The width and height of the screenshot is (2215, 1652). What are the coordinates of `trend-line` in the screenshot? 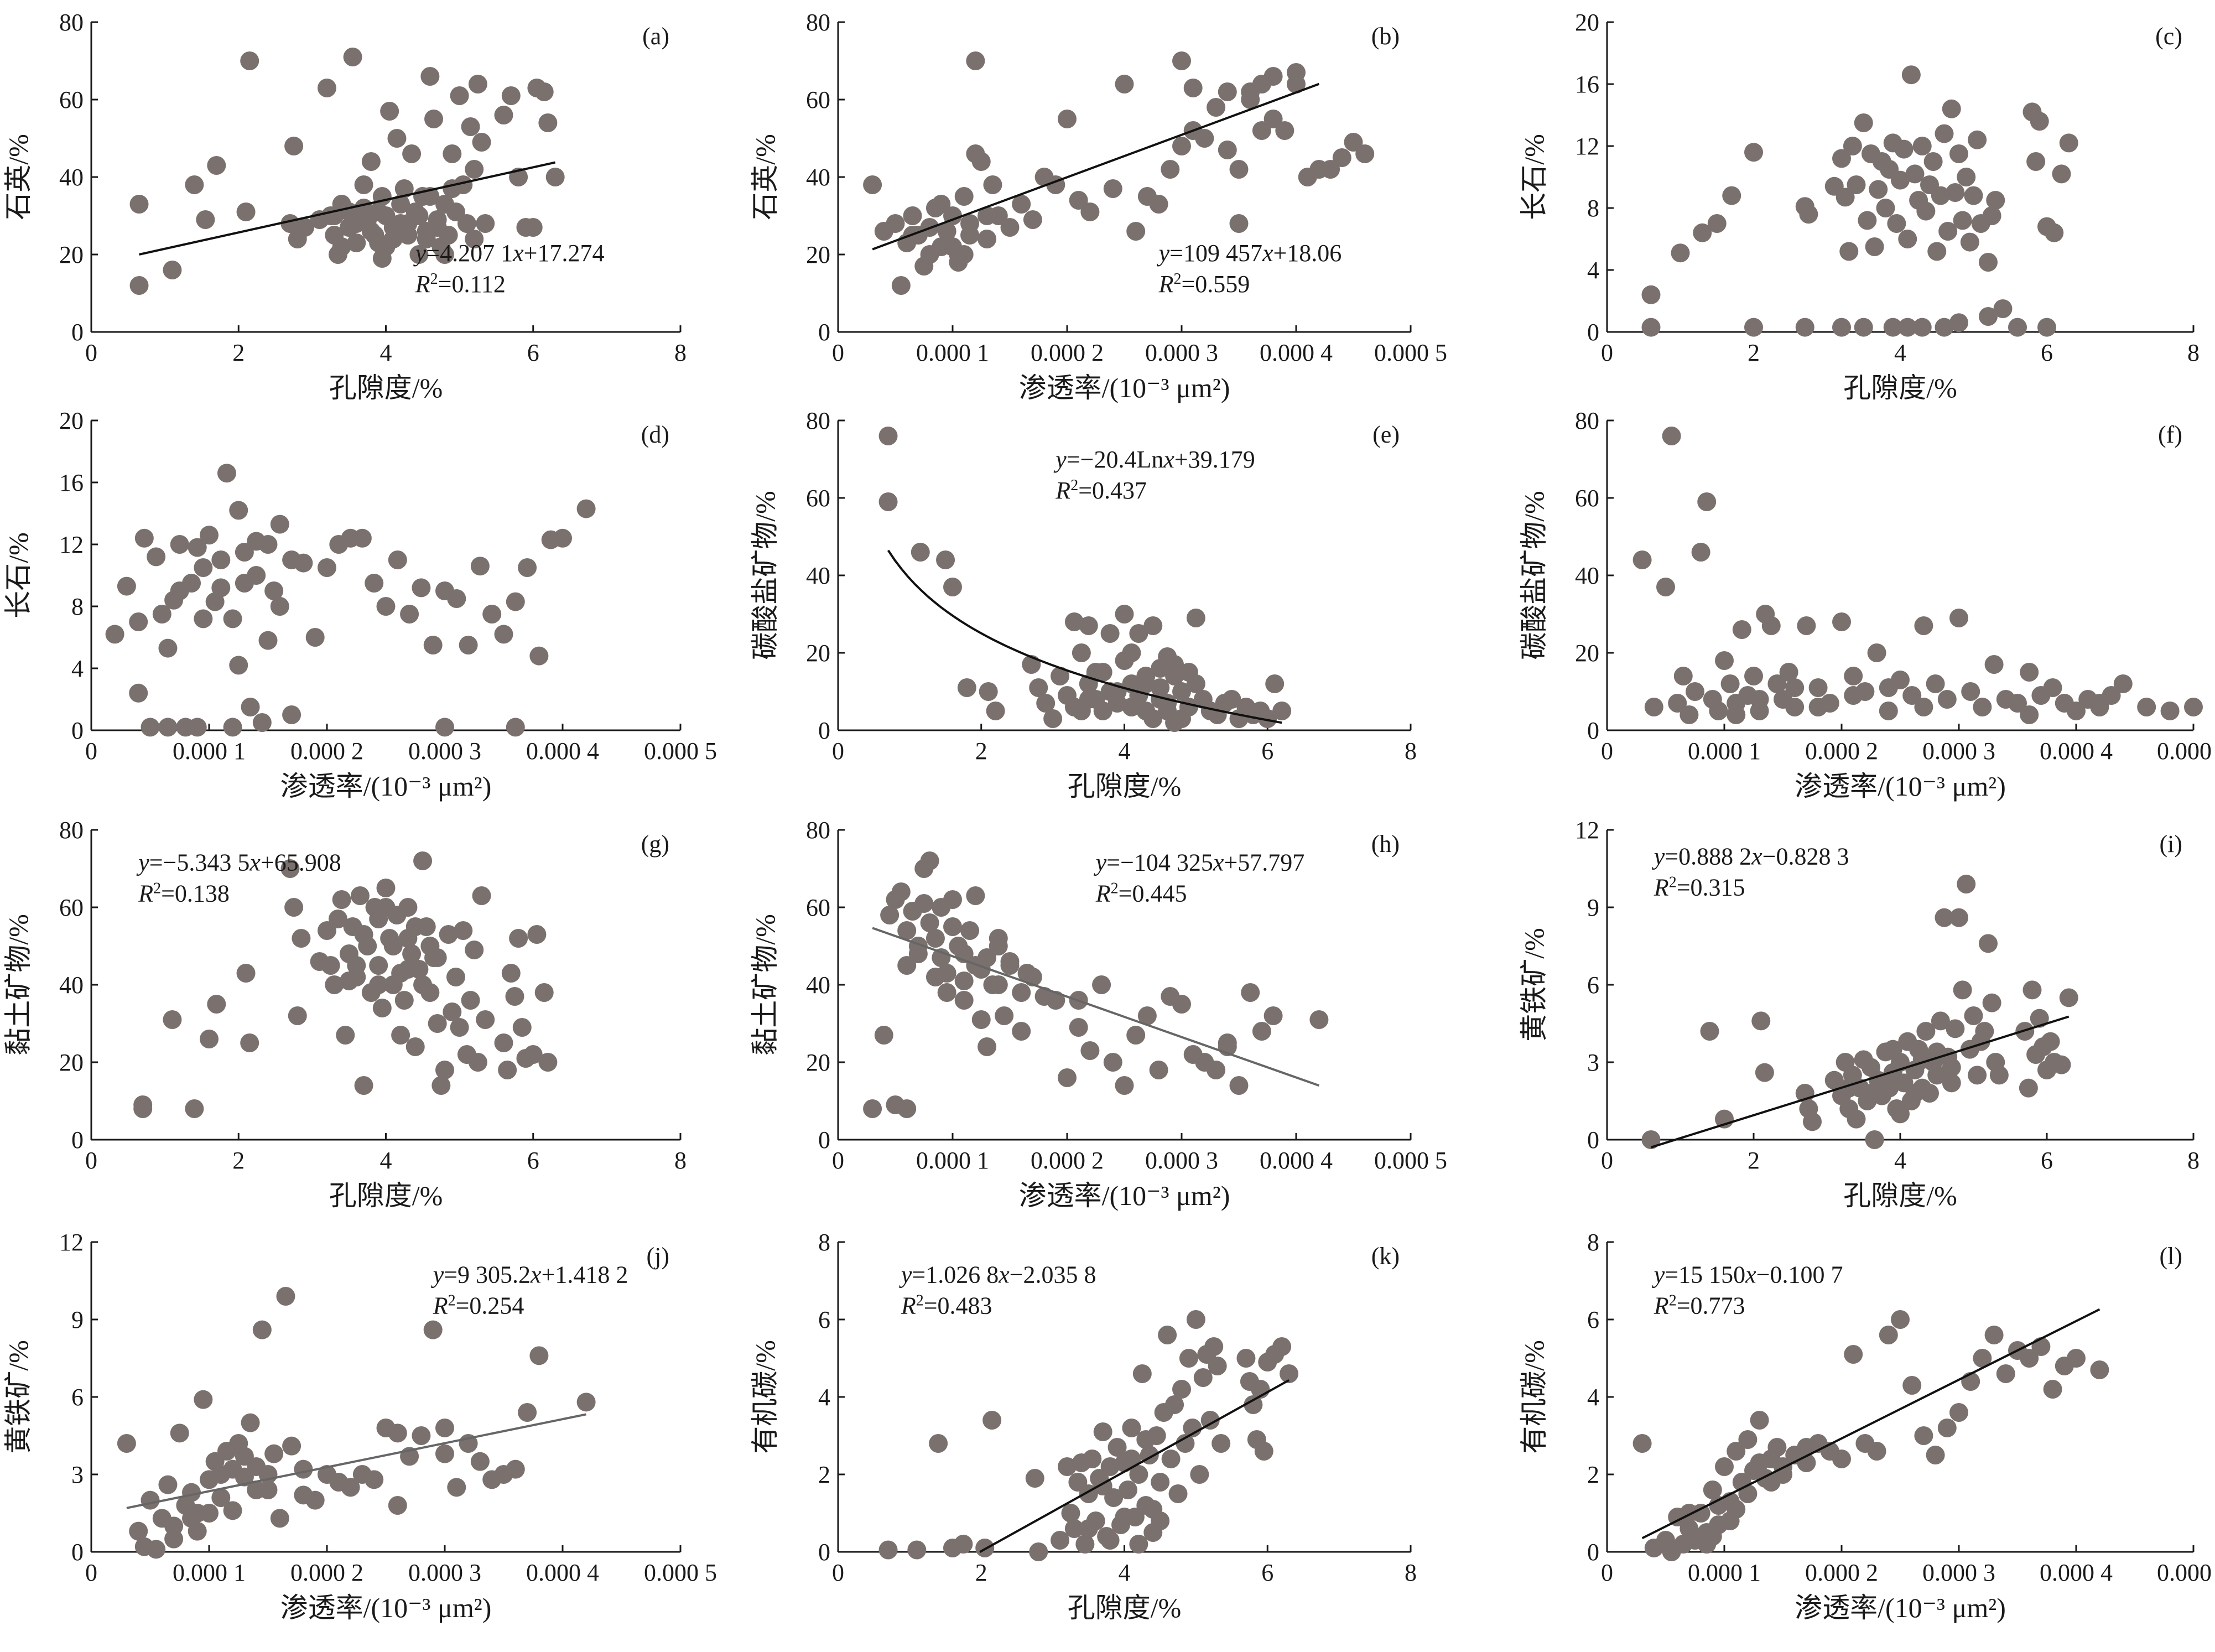 It's located at (1096, 166).